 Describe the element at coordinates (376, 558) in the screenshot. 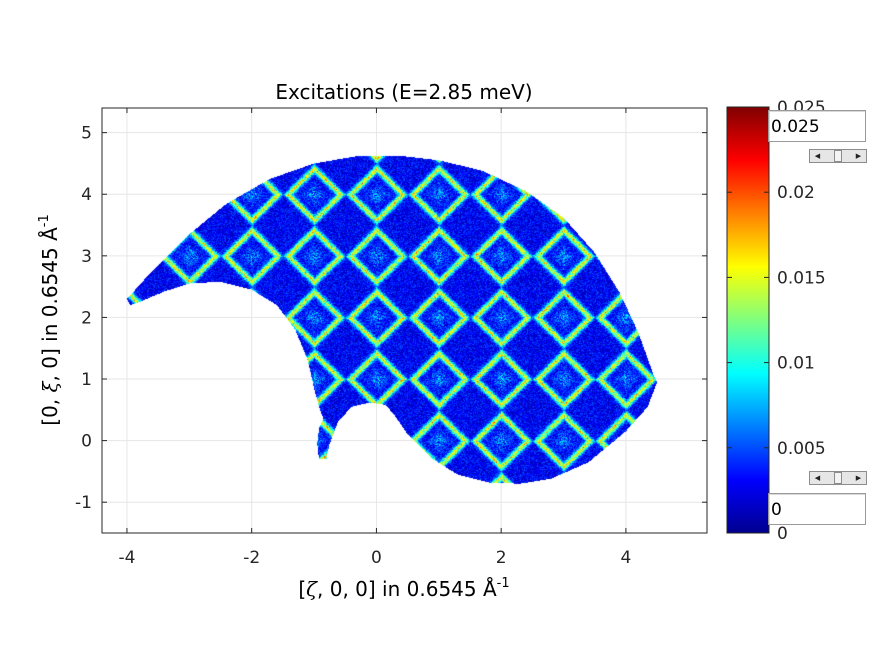

I see `x-tick-label: 0` at that location.